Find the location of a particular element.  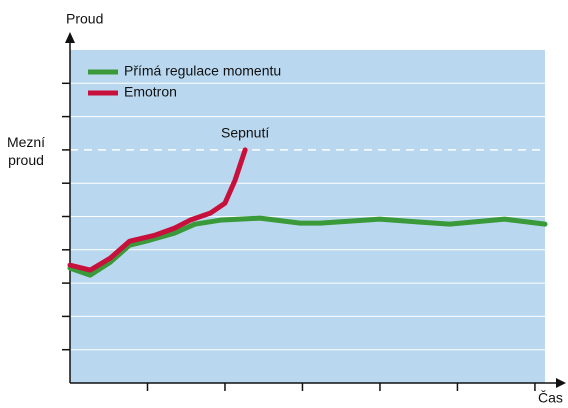

y-axis-label: Proud is located at coordinates (84, 19).